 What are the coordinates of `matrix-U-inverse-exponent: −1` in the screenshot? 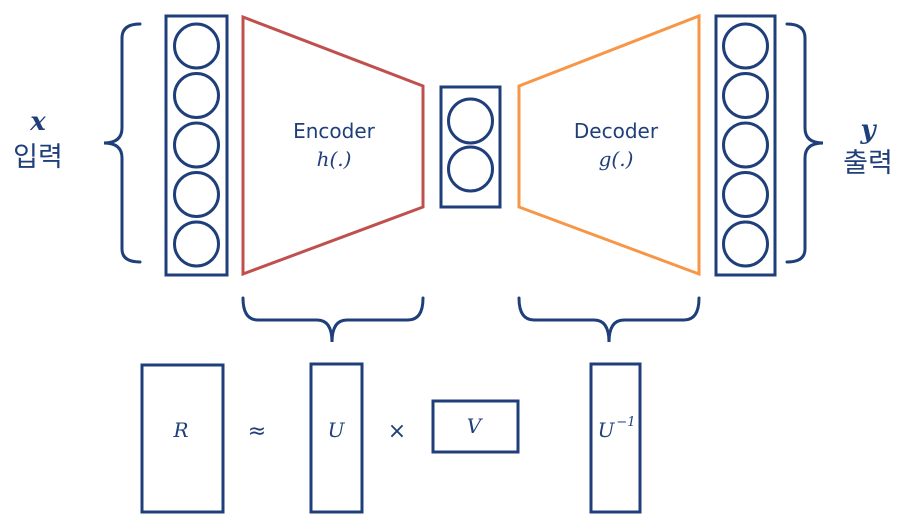 It's located at (625, 422).